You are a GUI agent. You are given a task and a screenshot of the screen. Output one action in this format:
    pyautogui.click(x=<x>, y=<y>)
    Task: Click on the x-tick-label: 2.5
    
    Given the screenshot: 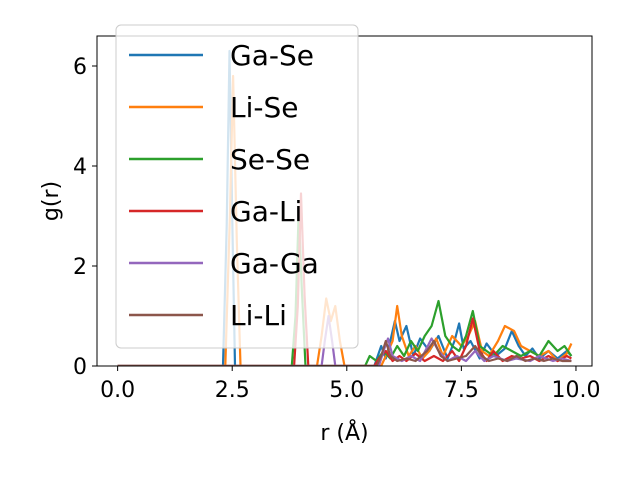 What is the action you would take?
    pyautogui.click(x=232, y=390)
    